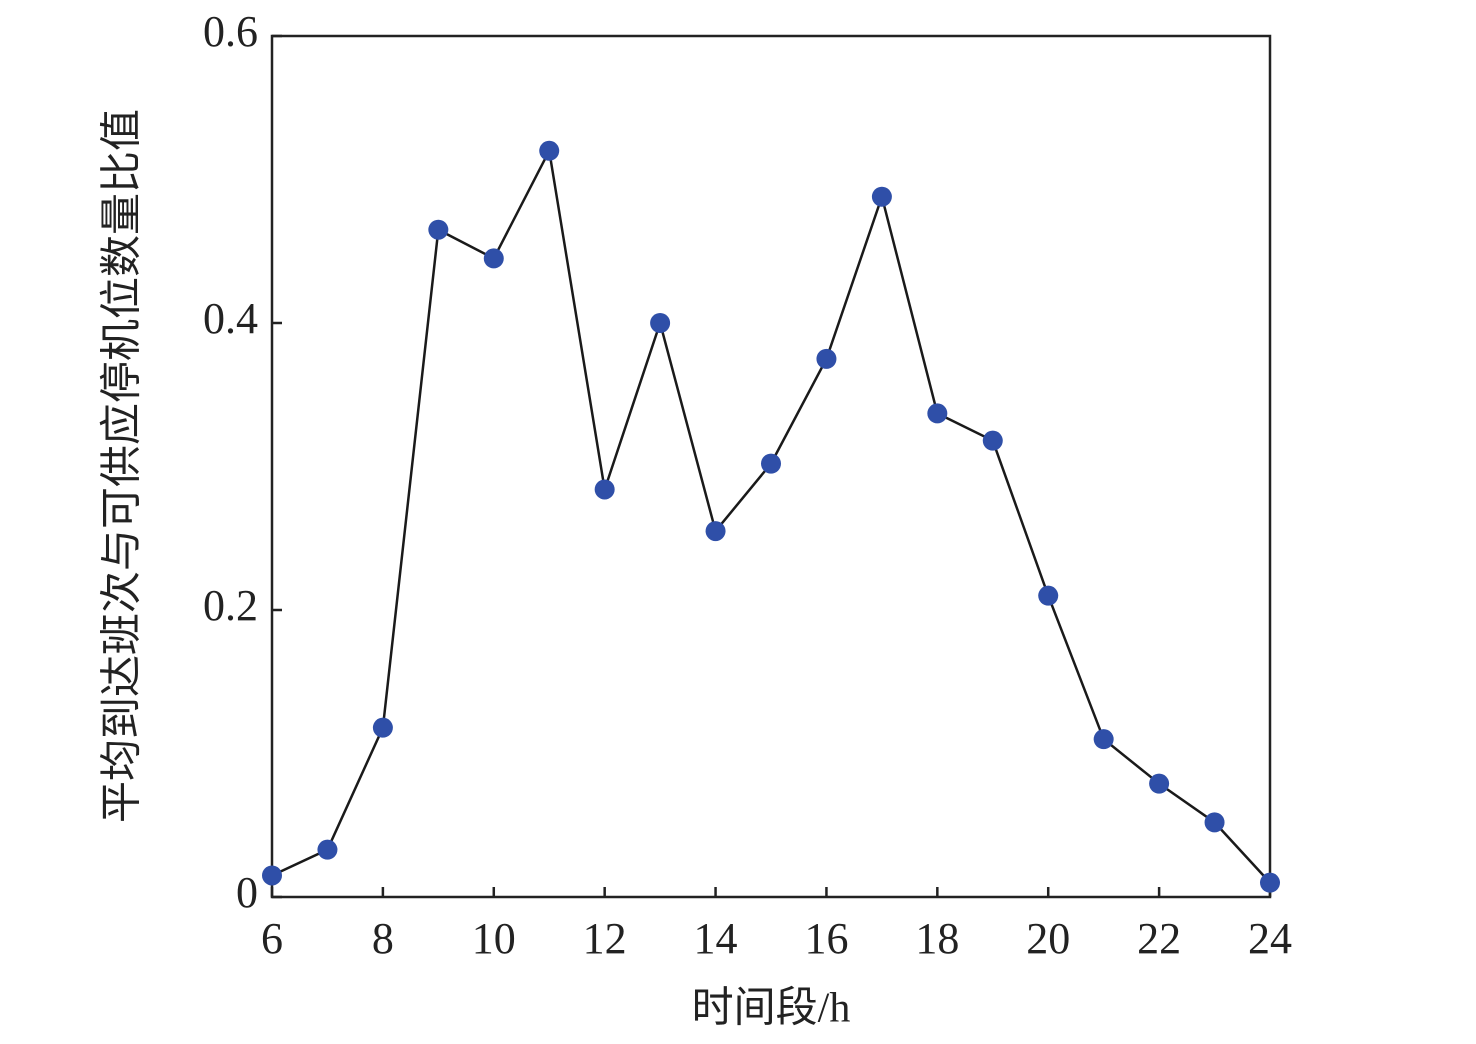  Describe the element at coordinates (272, 938) in the screenshot. I see `x-tick-label: 6` at that location.